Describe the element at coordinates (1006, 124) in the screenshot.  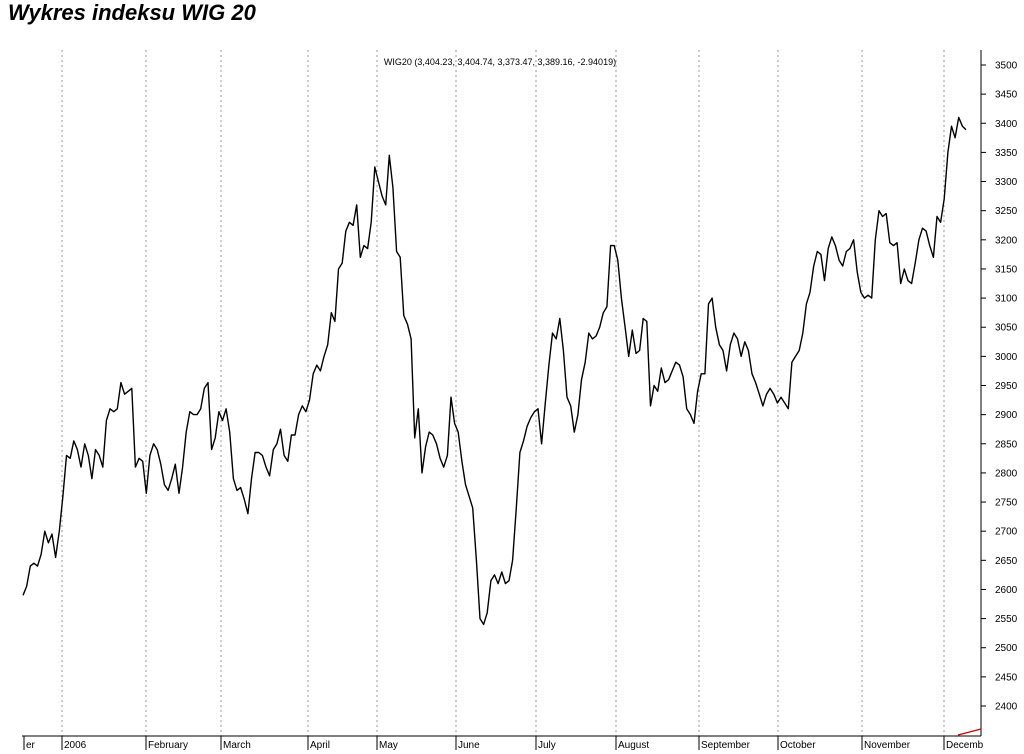
I see `y-tick-label: 3400` at that location.